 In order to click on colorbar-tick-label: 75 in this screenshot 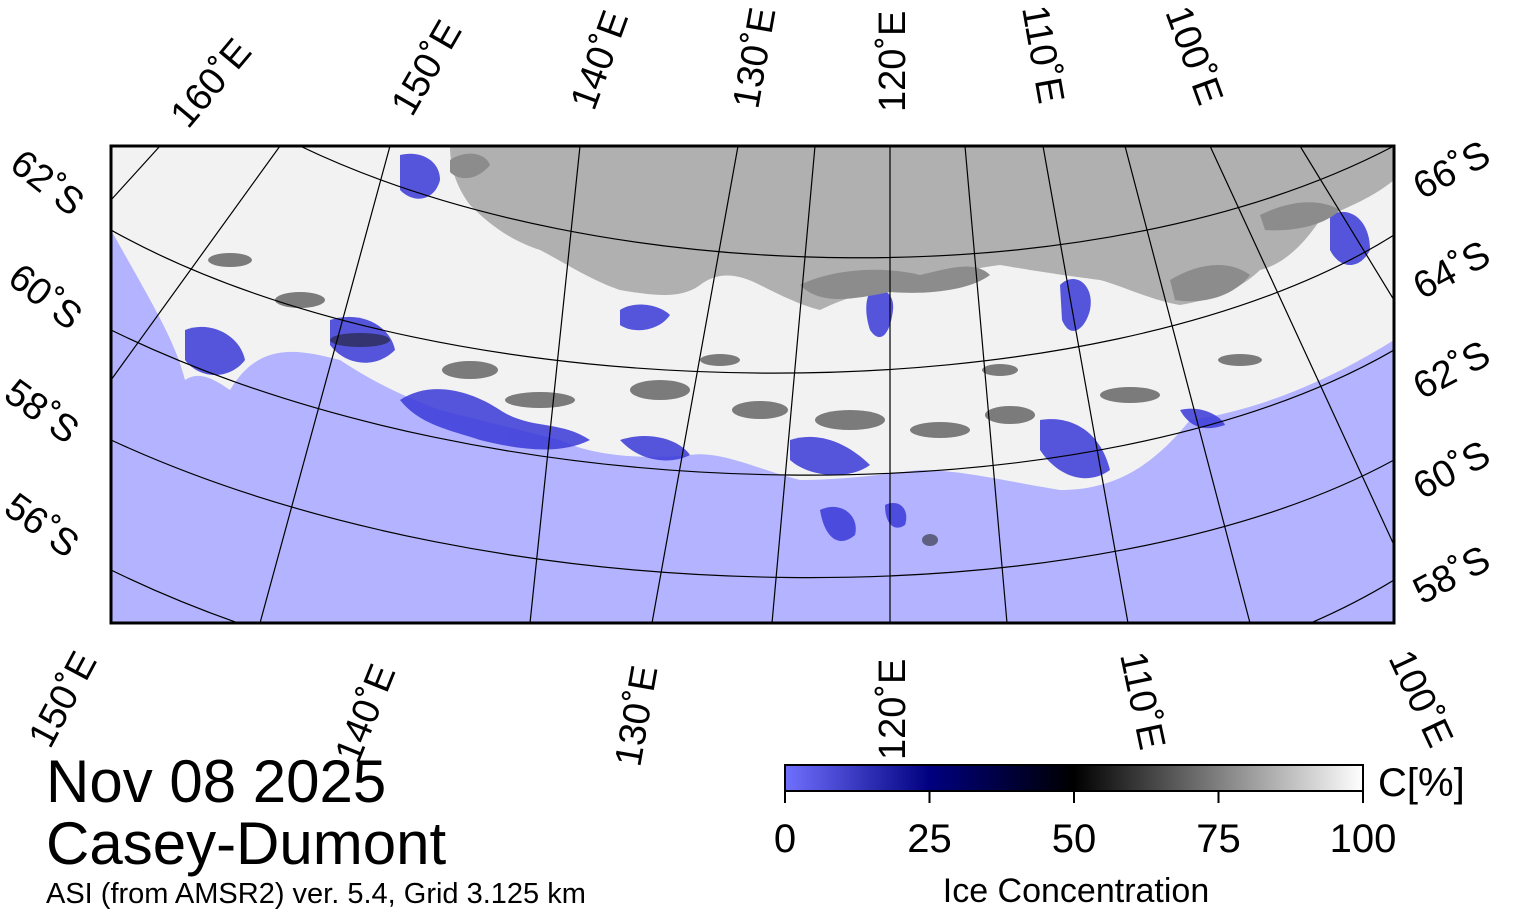, I will do `click(1218, 839)`.